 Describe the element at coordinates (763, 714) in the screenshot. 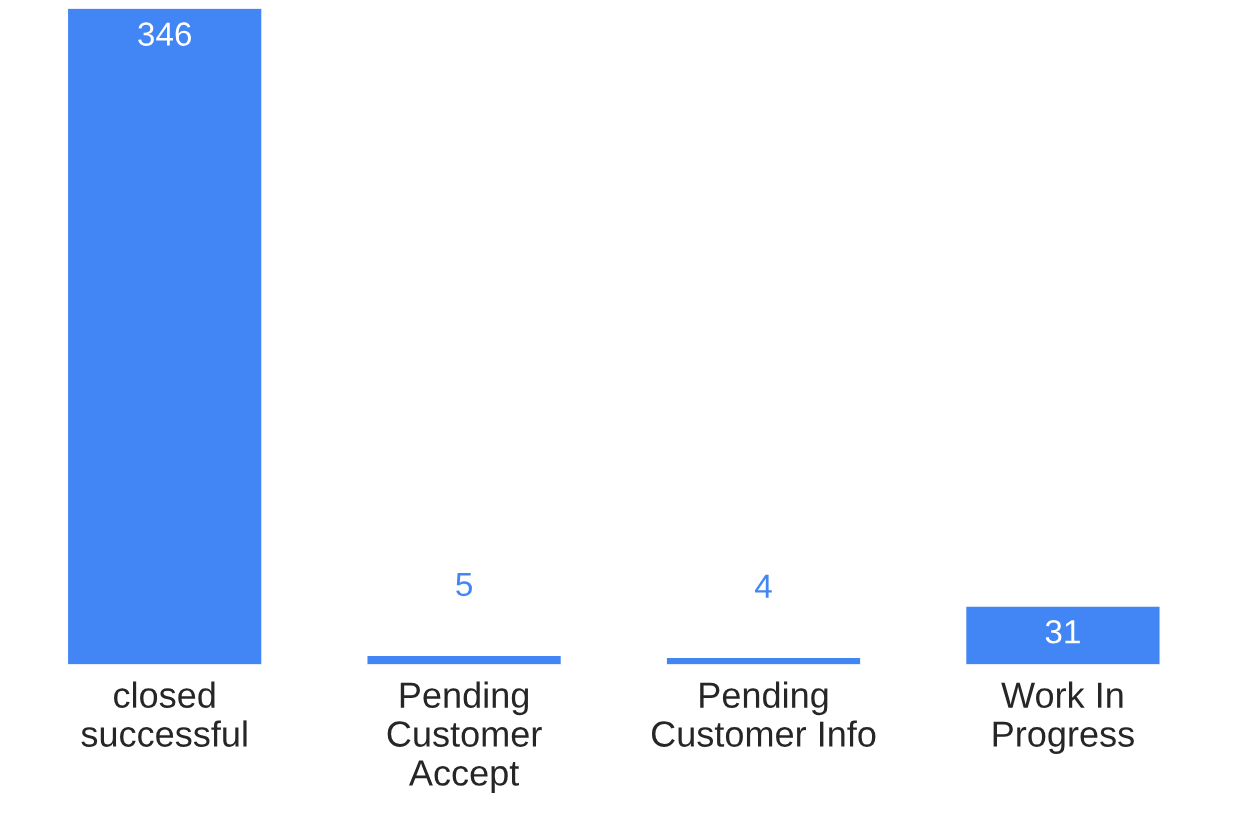

I see `x-tick-label: Pending Customer Info` at that location.